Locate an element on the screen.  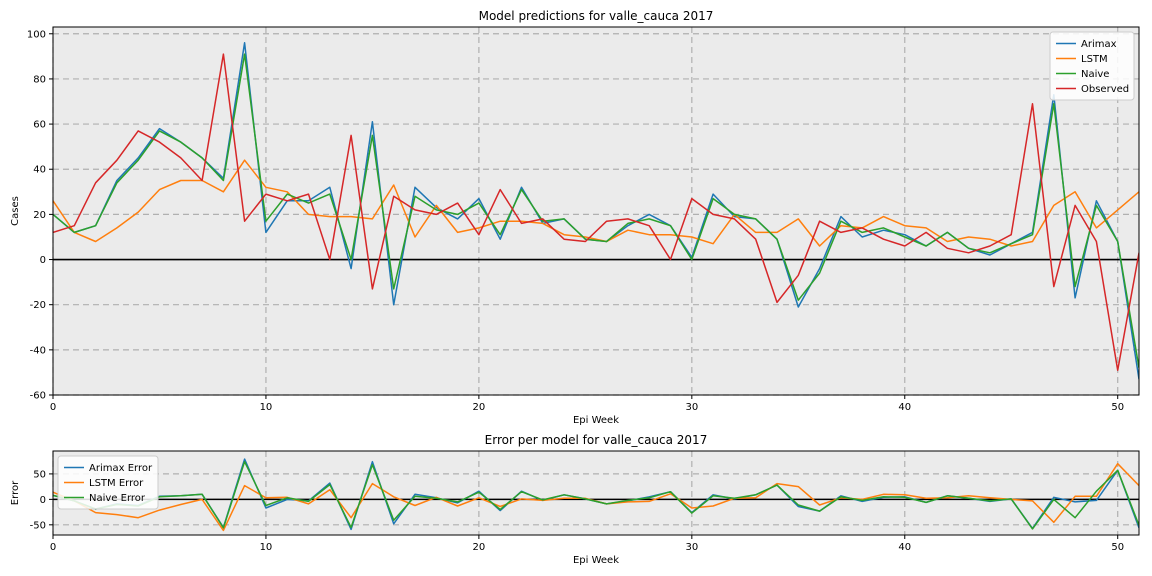
pred-legend-label-arimax: Arimax is located at coordinates (1099, 44).